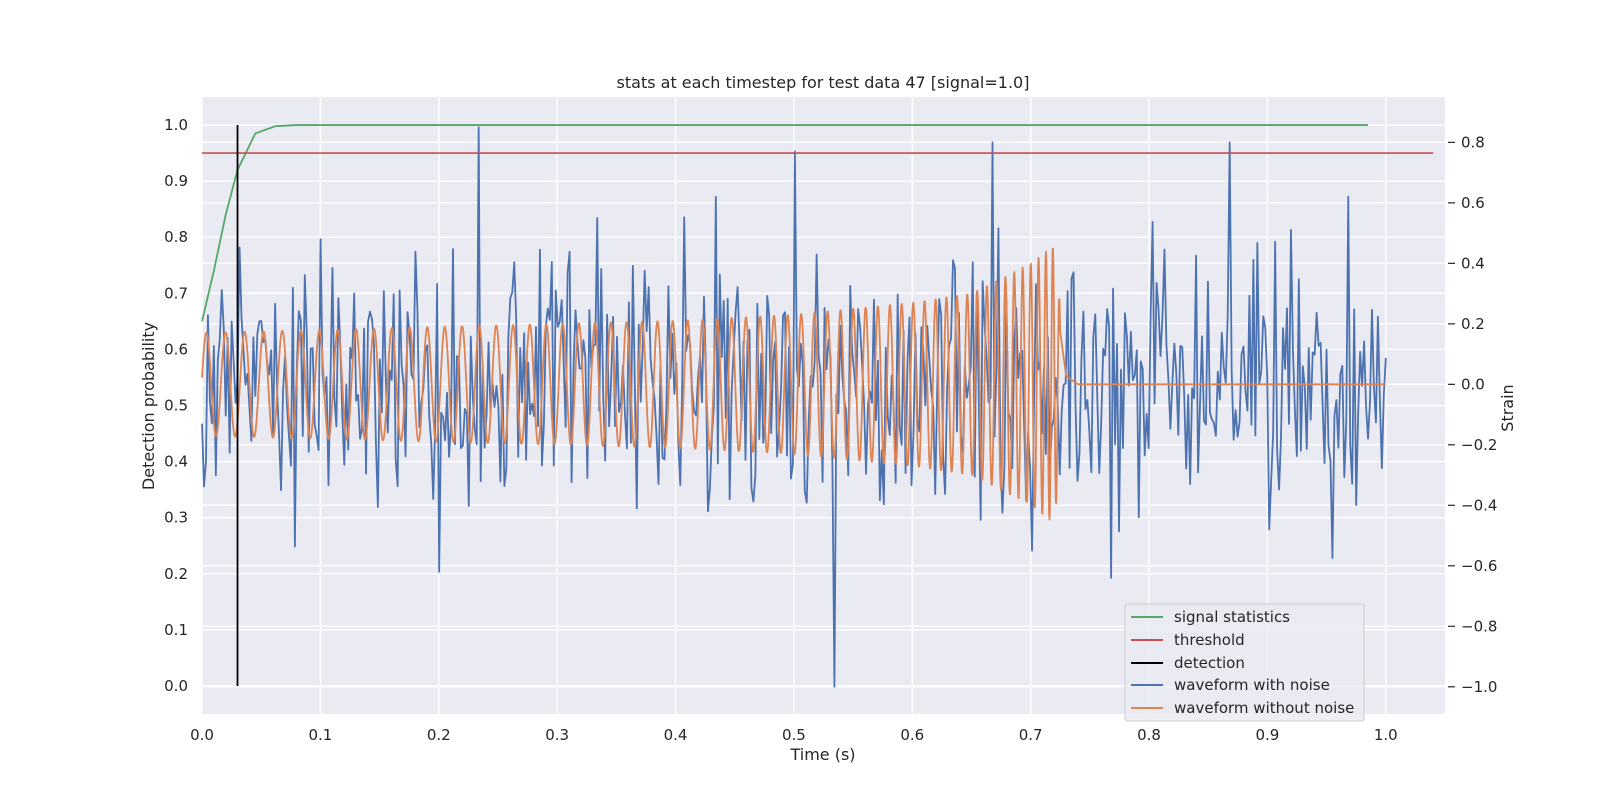 This screenshot has height=800, width=1600. I want to click on y-right-tick-label: 0.0, so click(1473, 384).